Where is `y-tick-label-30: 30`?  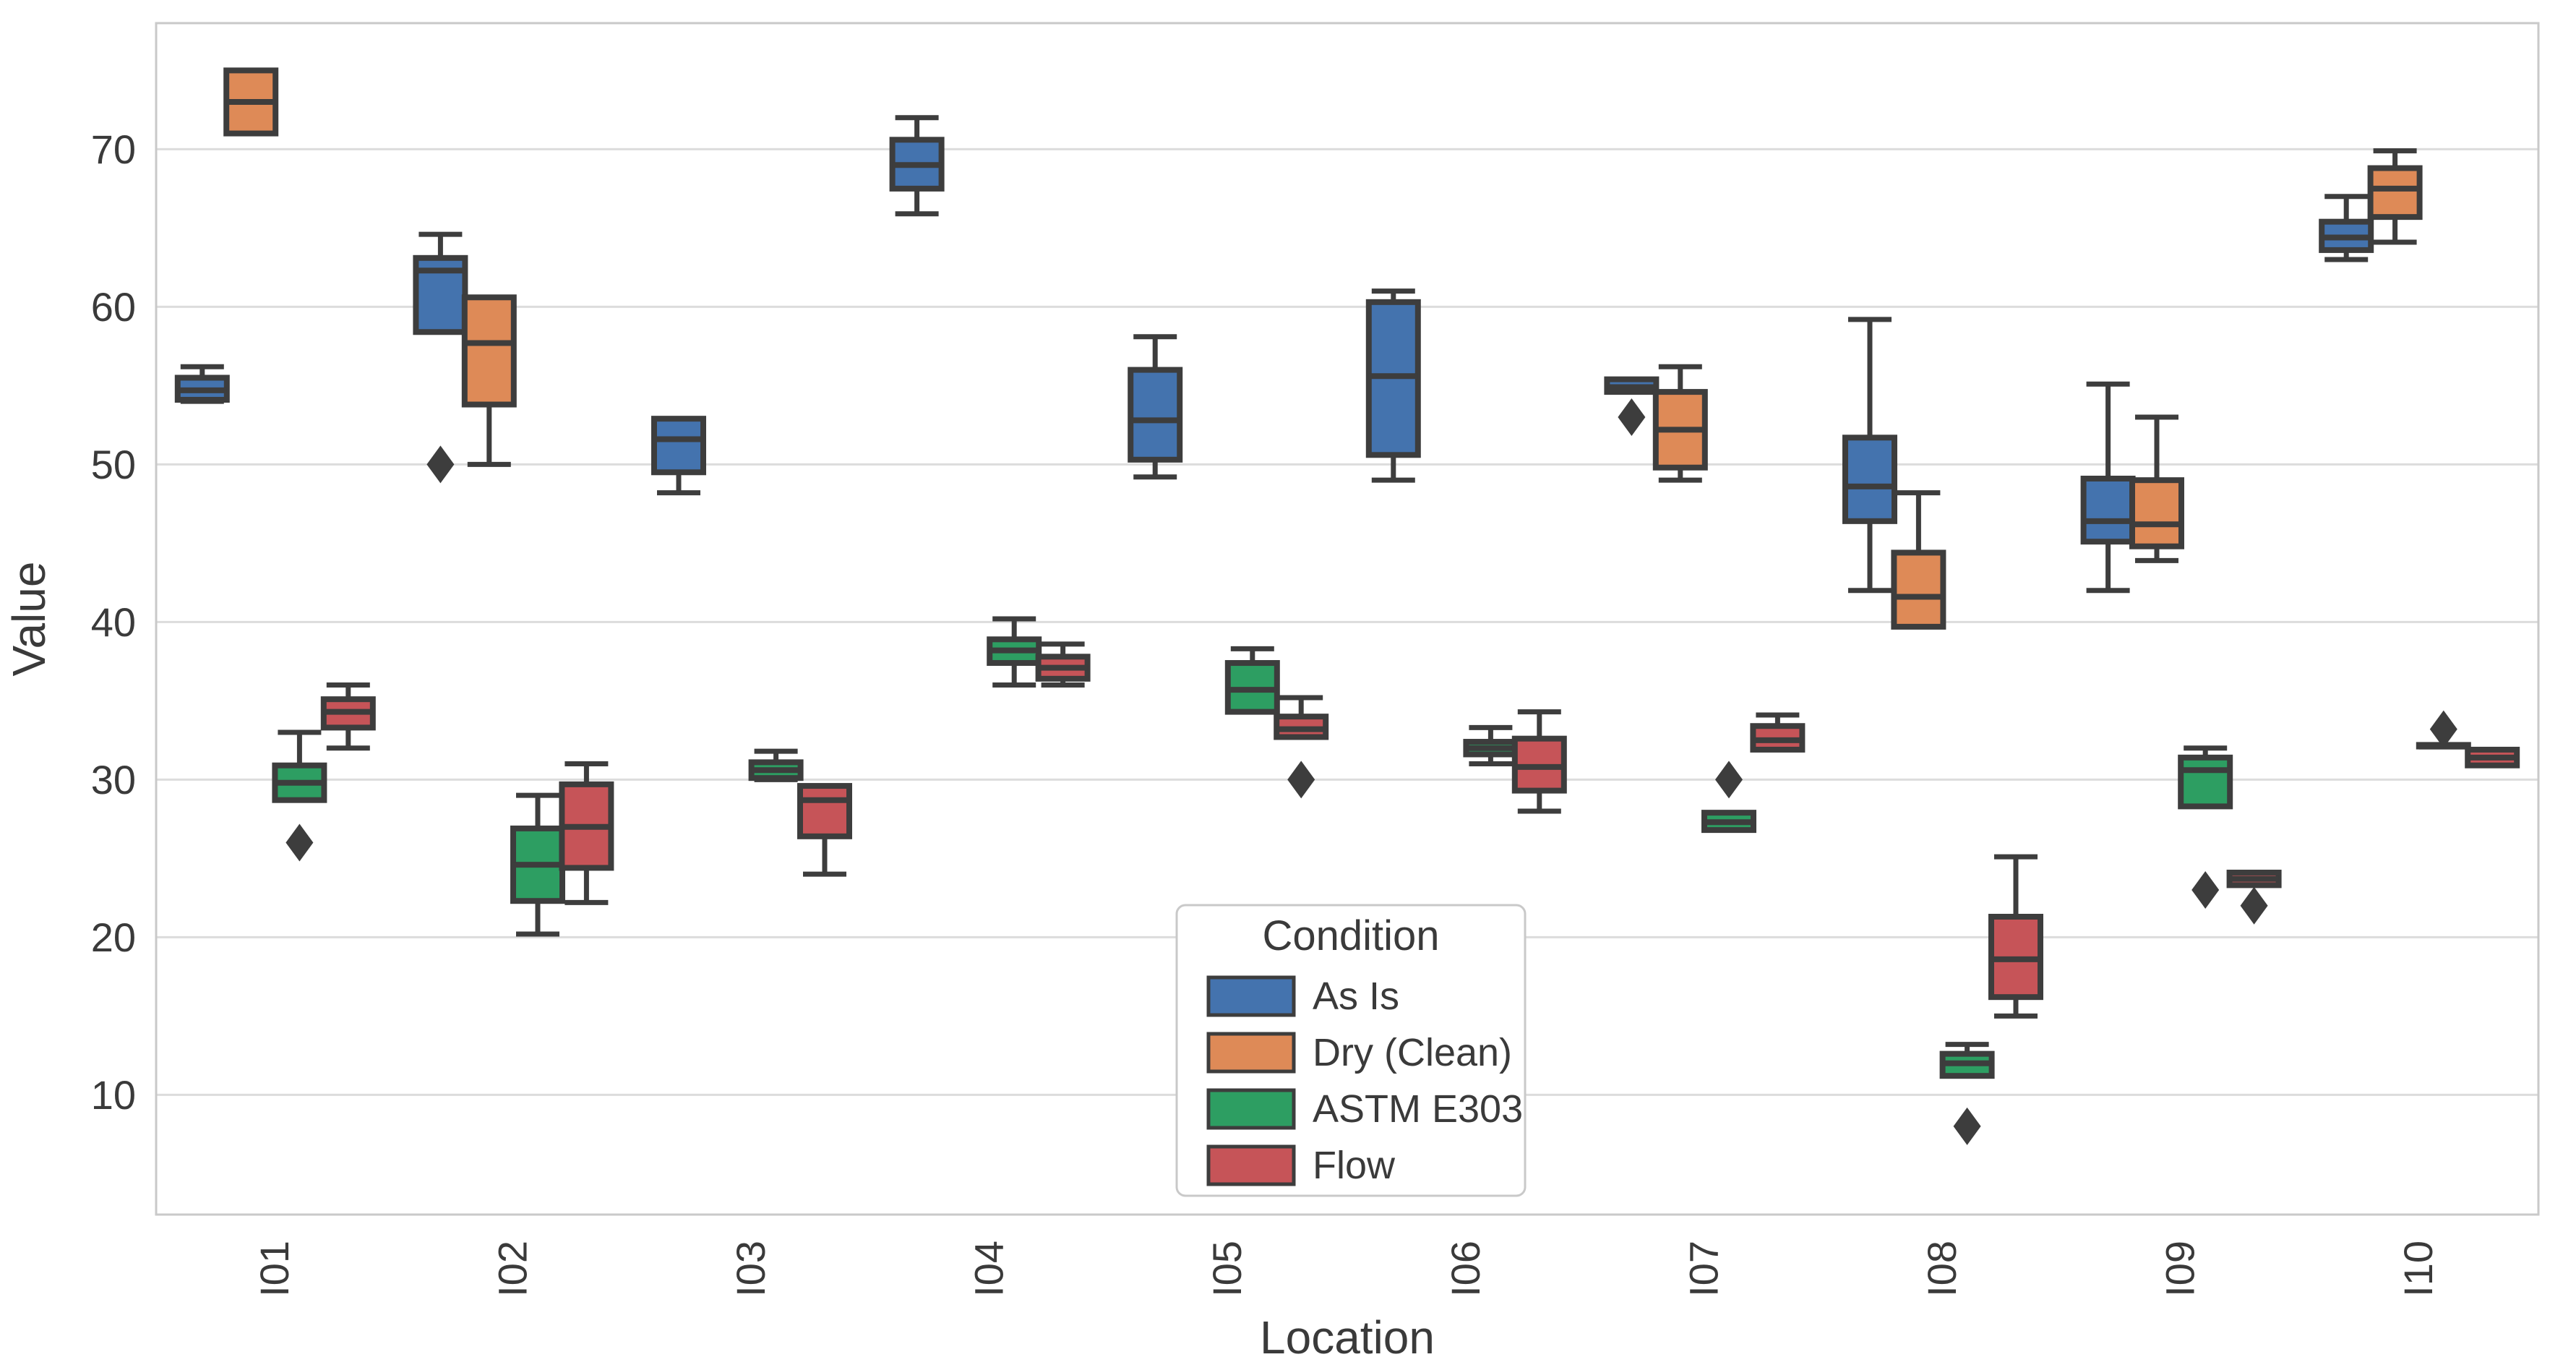
y-tick-label-30: 30 is located at coordinates (114, 779).